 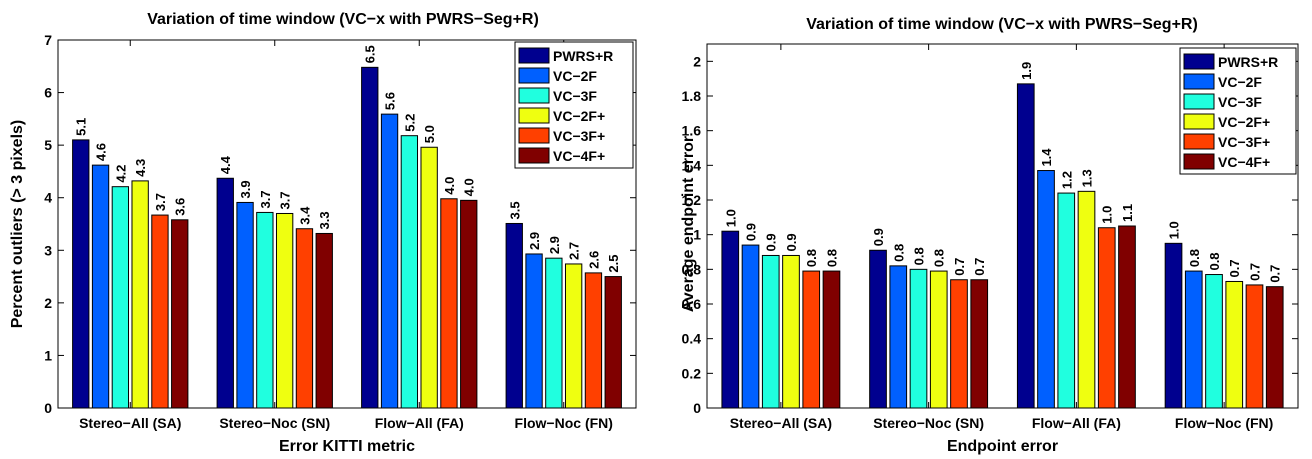 What do you see at coordinates (1086, 178) in the screenshot?
I see `data-label: 1.3` at bounding box center [1086, 178].